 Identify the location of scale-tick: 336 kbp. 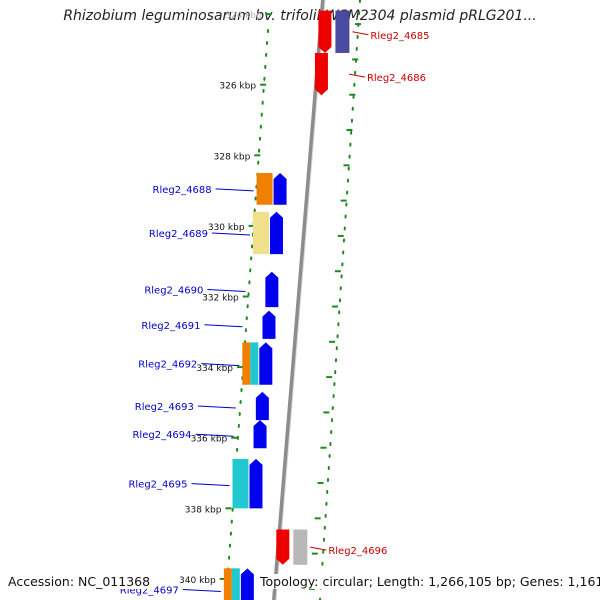
(214, 440).